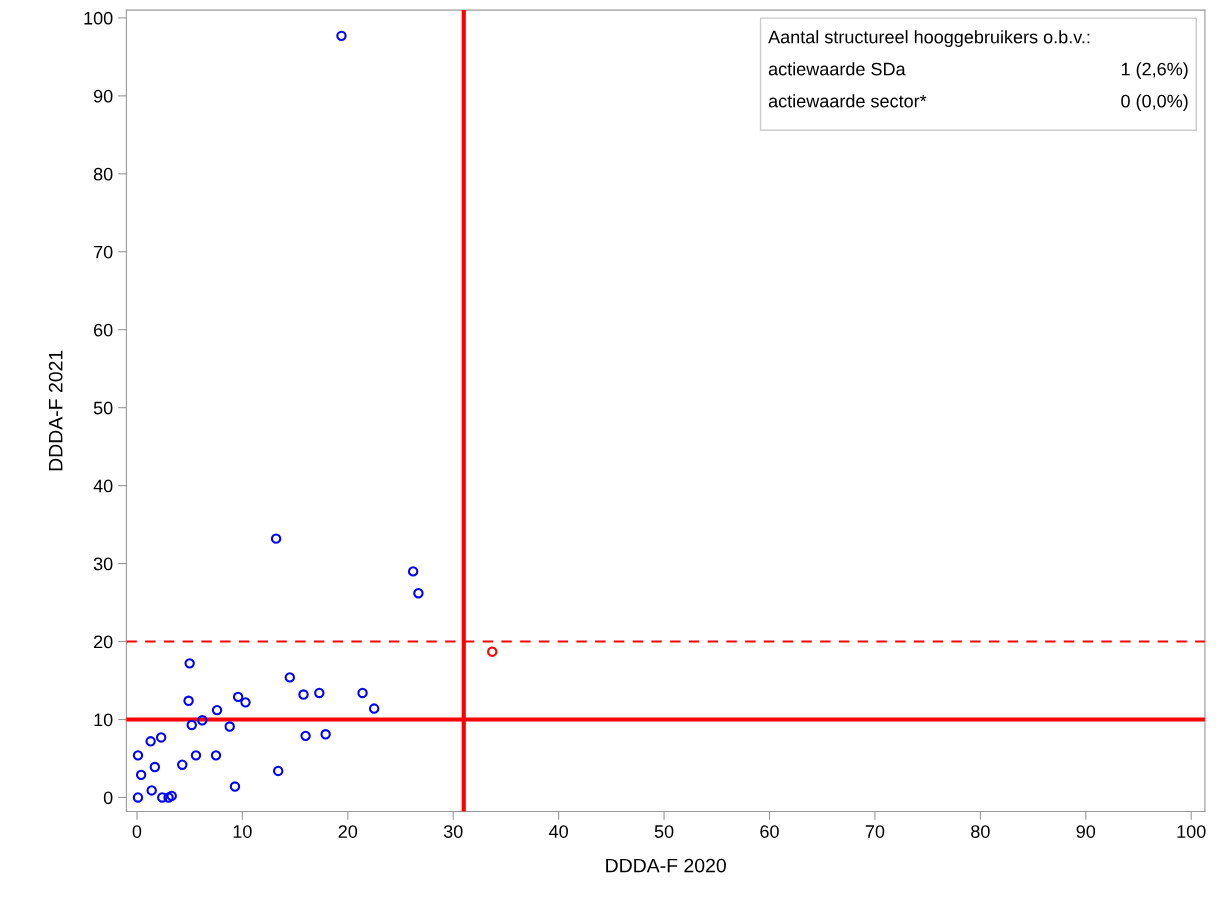 The height and width of the screenshot is (919, 1227). Describe the element at coordinates (1086, 831) in the screenshot. I see `x-tick-label: 90` at that location.